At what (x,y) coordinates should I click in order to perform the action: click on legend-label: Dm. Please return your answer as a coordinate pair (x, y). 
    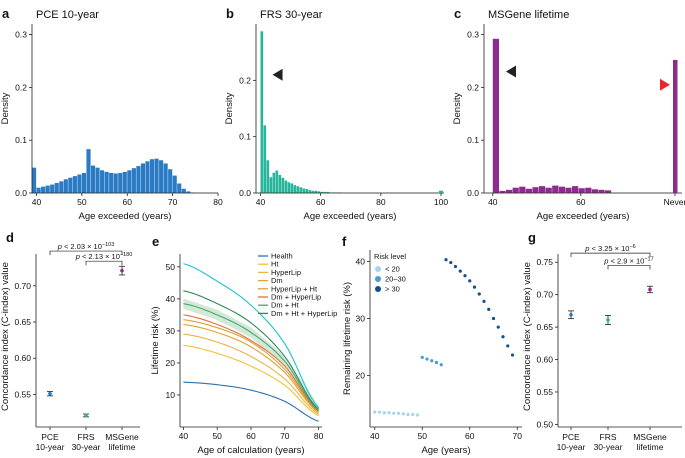
    Looking at the image, I should click on (277, 280).